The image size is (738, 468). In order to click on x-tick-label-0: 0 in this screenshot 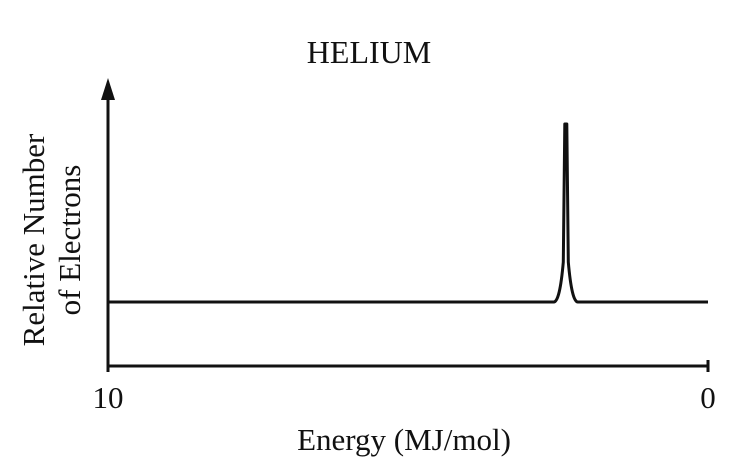, I will do `click(708, 397)`.